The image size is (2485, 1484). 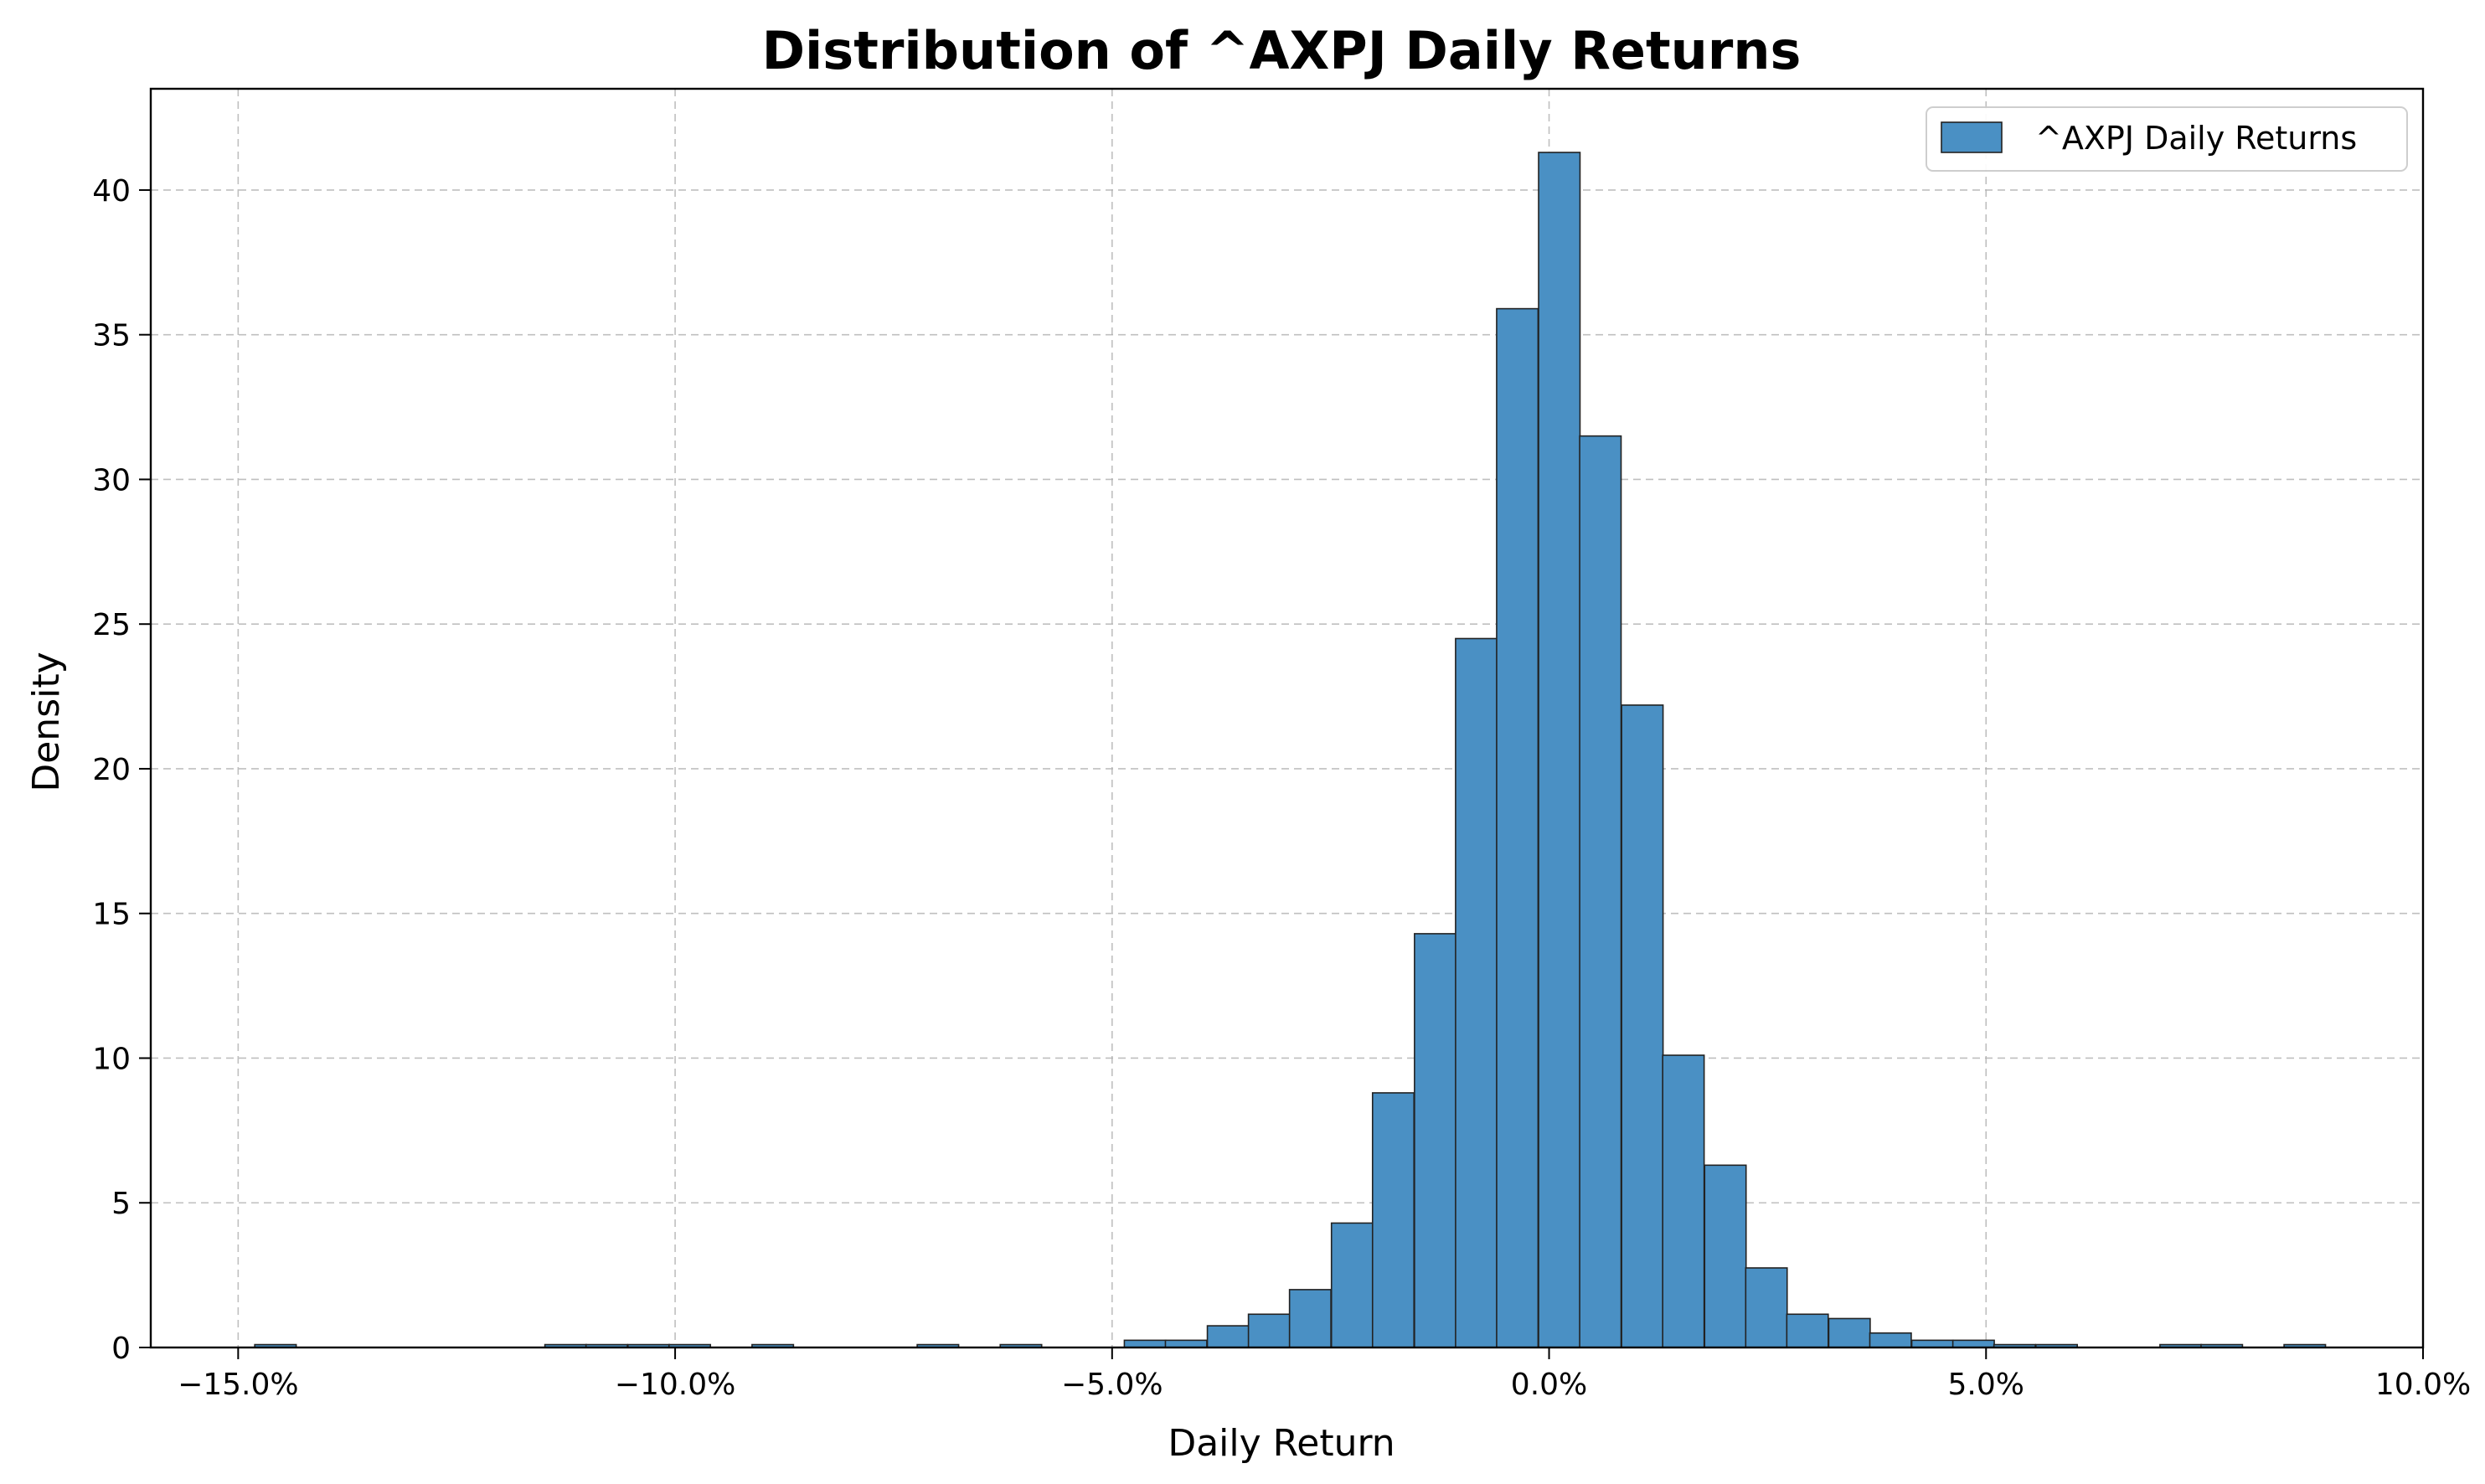 I want to click on x-tick-label: −10.0%, so click(x=675, y=1385).